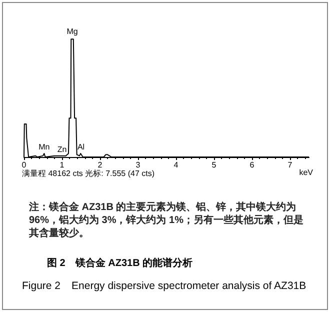 The height and width of the screenshot is (312, 330). I want to click on annotation: Mg, so click(72, 31).